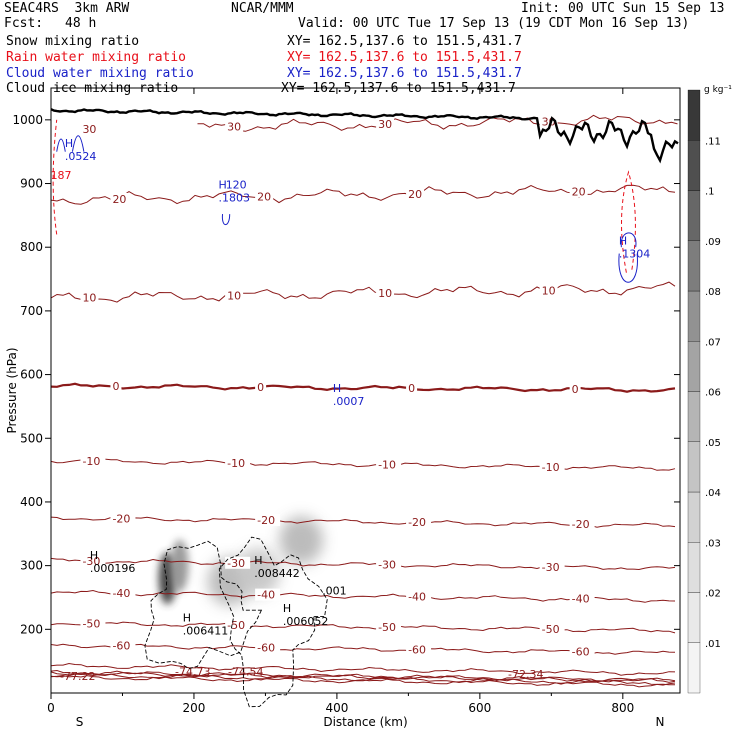 Image resolution: width=740 pixels, height=740 pixels. I want to click on isotherm--50, so click(363, 627).